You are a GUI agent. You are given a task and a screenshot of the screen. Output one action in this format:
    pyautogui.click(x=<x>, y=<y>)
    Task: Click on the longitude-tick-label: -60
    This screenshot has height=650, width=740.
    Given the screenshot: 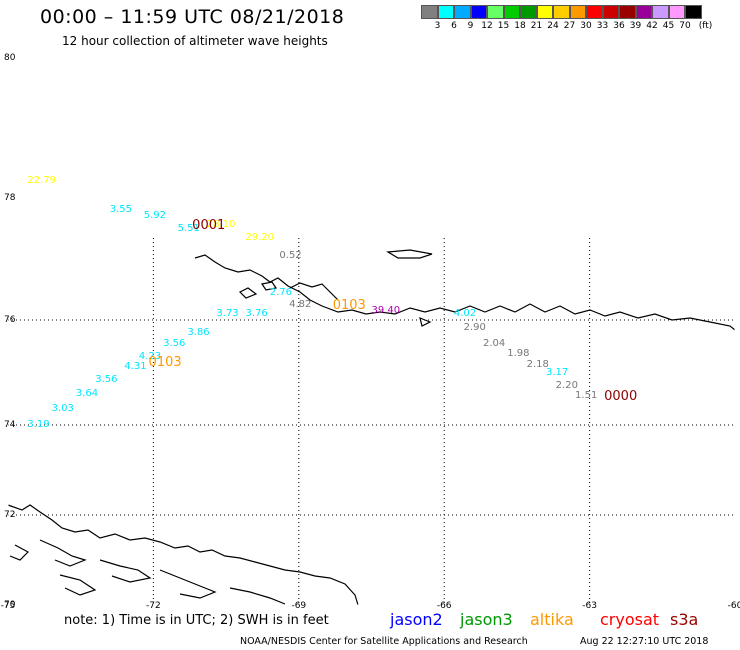 What is the action you would take?
    pyautogui.click(x=733, y=606)
    